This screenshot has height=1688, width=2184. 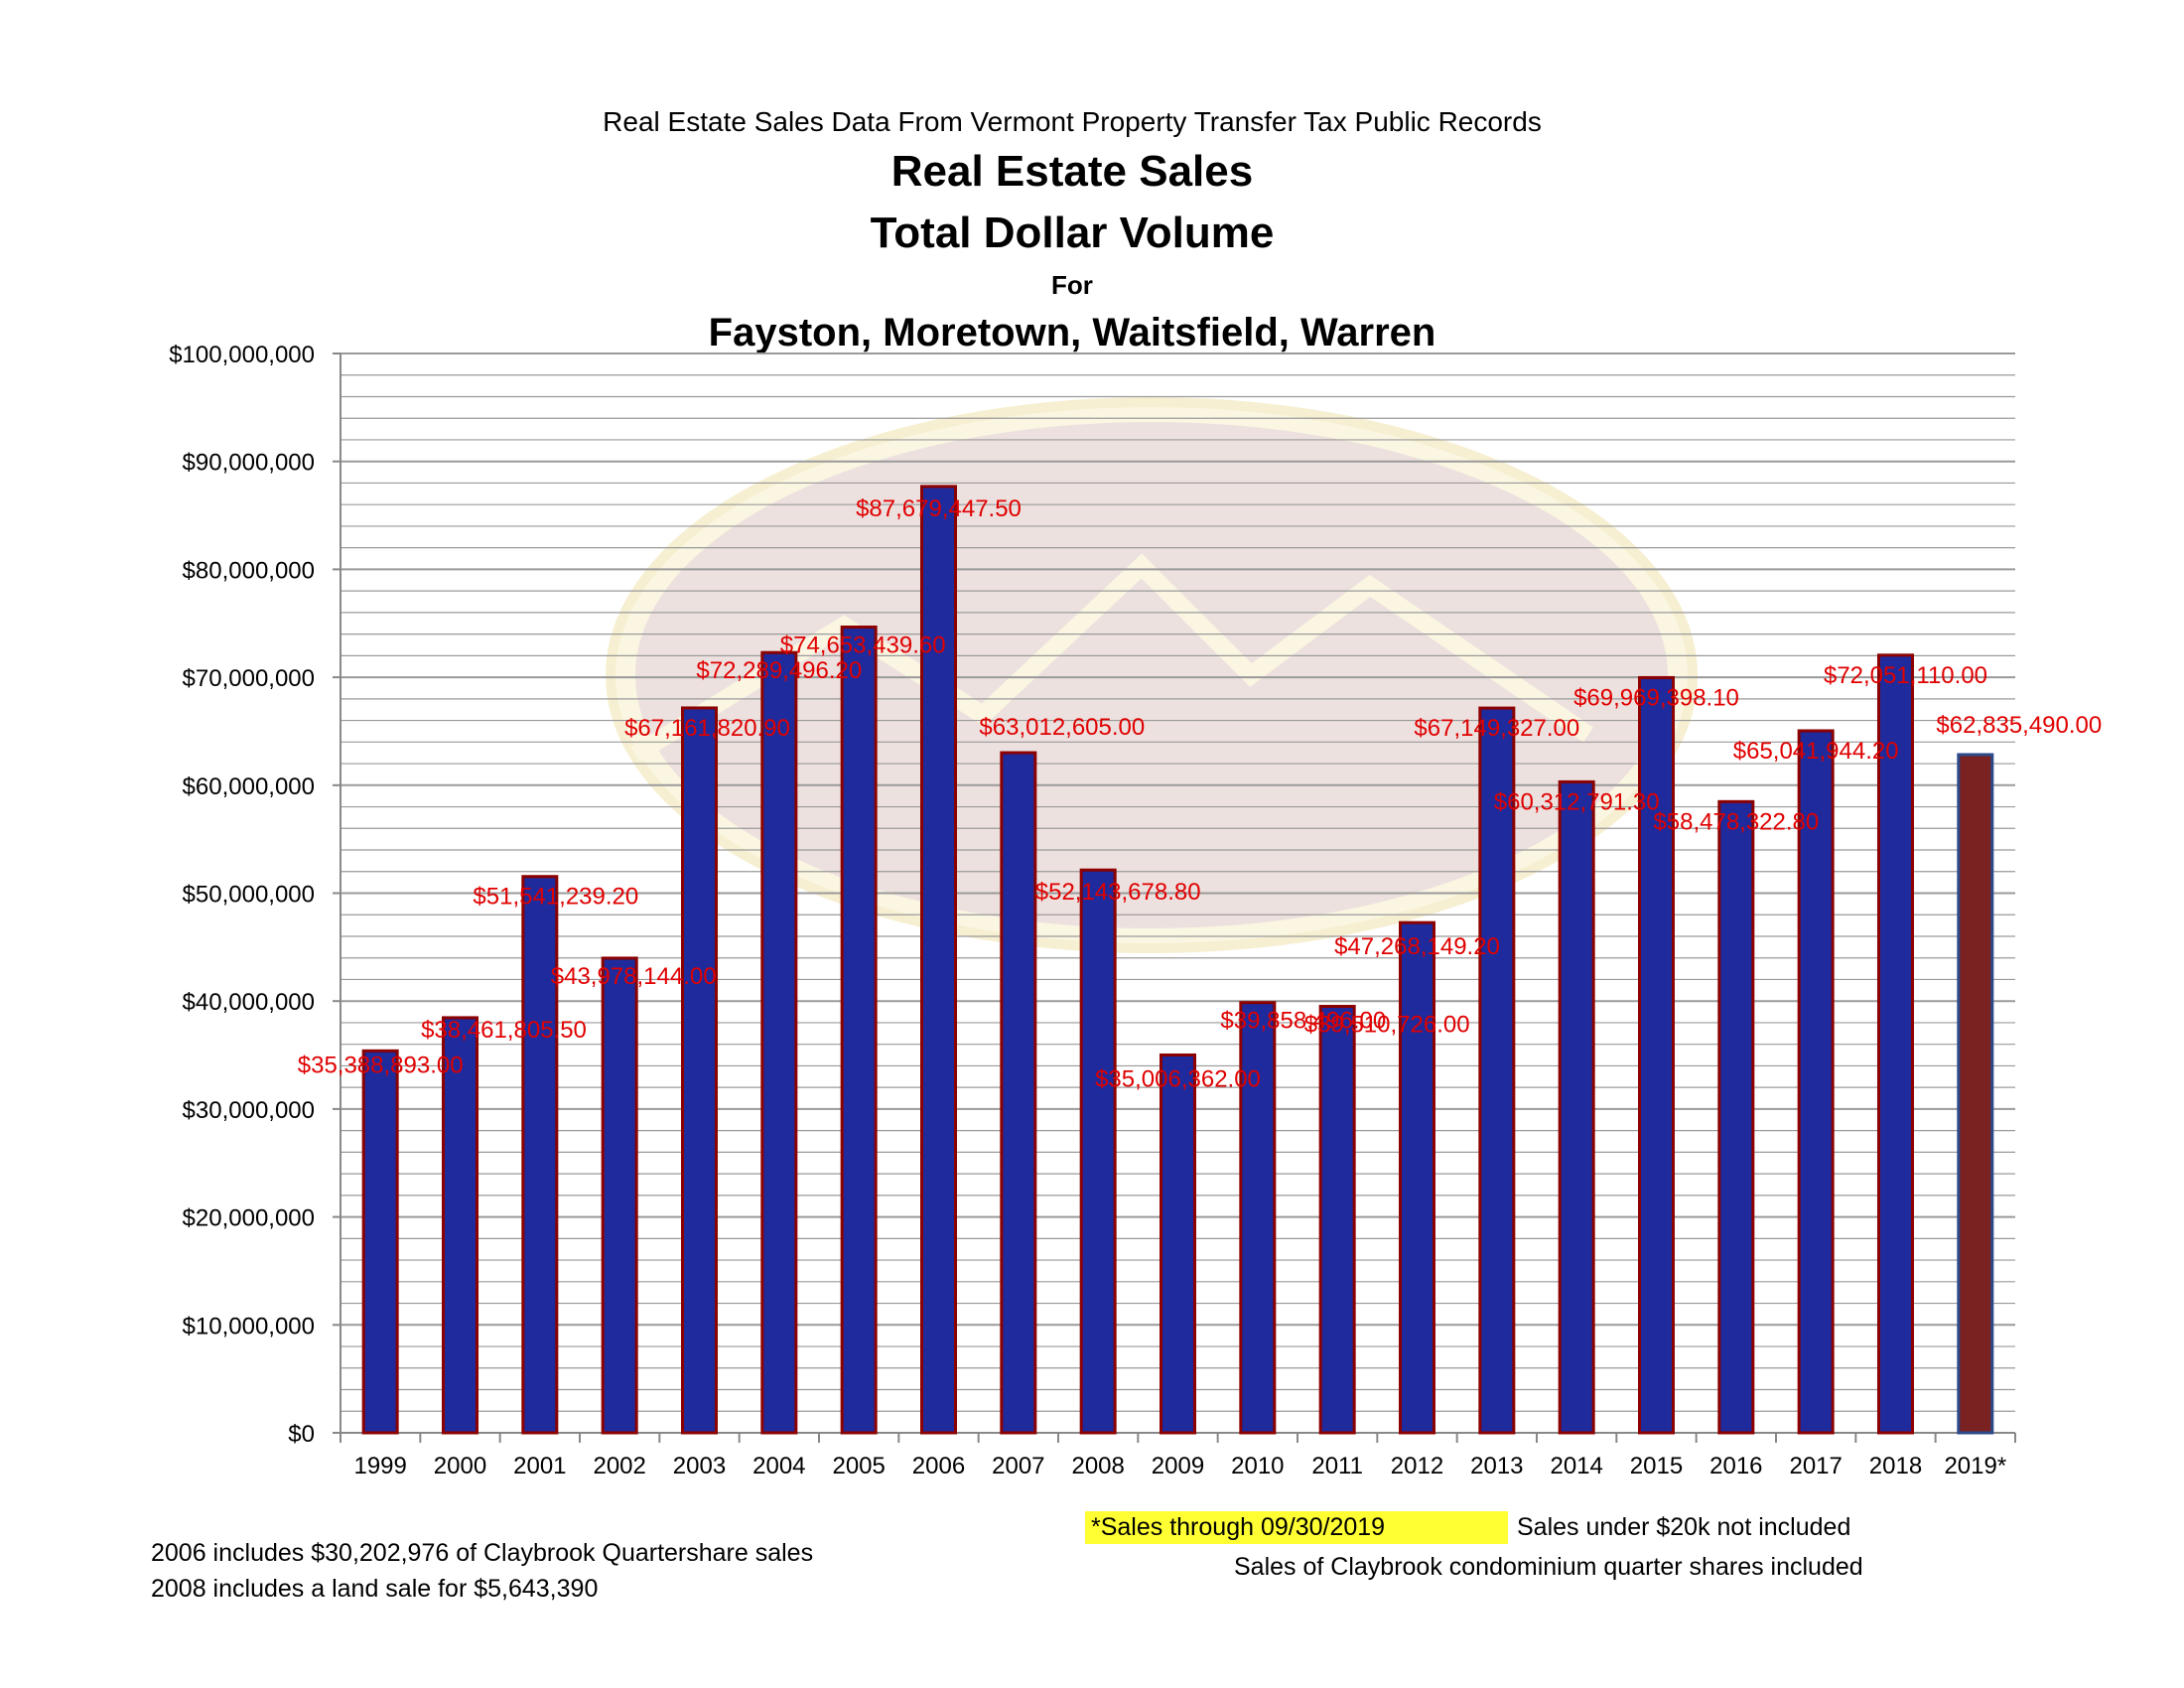 I want to click on x-tick-label: 2000, so click(x=460, y=1466).